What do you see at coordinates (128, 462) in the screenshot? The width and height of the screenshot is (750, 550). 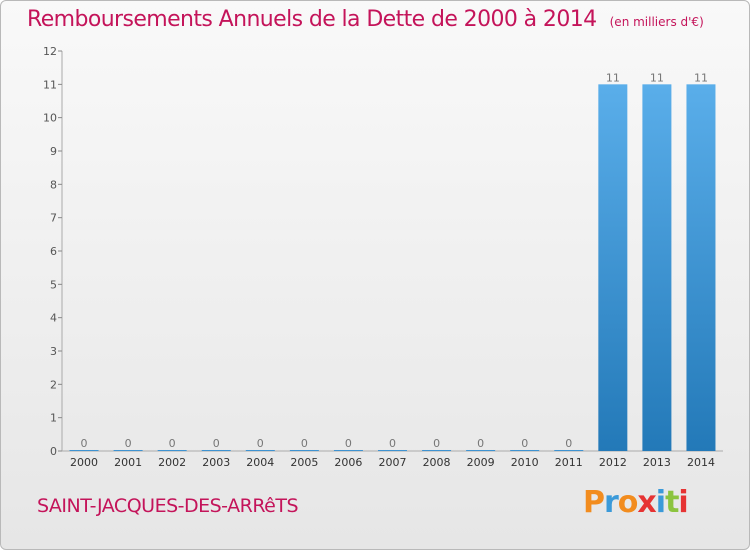 I see `x-tick-label: 2001` at bounding box center [128, 462].